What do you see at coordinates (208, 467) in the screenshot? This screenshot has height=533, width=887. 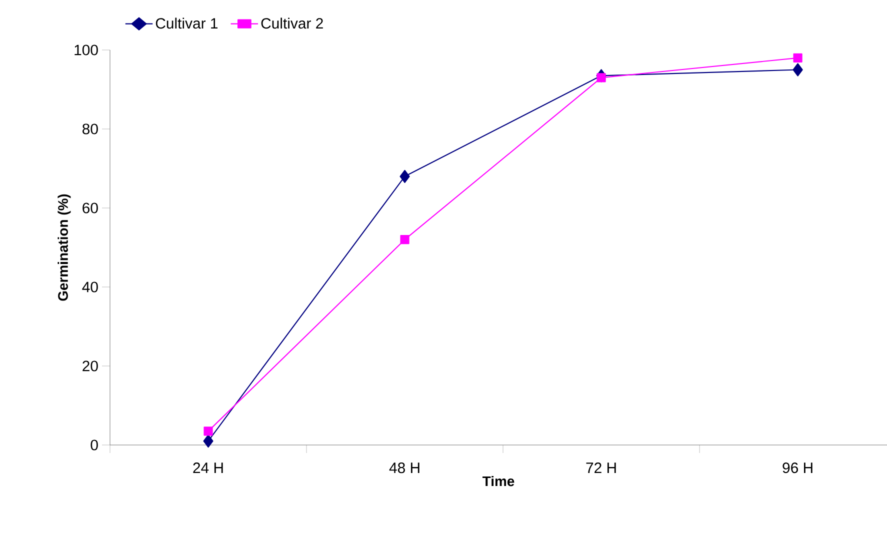 I see `x-tick-label: 24 H` at bounding box center [208, 467].